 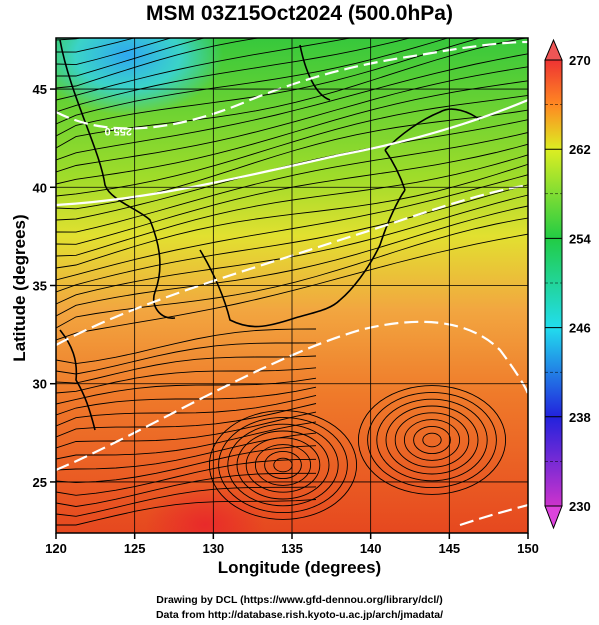 I want to click on colorbar-tick-label: 246, so click(x=580, y=328).